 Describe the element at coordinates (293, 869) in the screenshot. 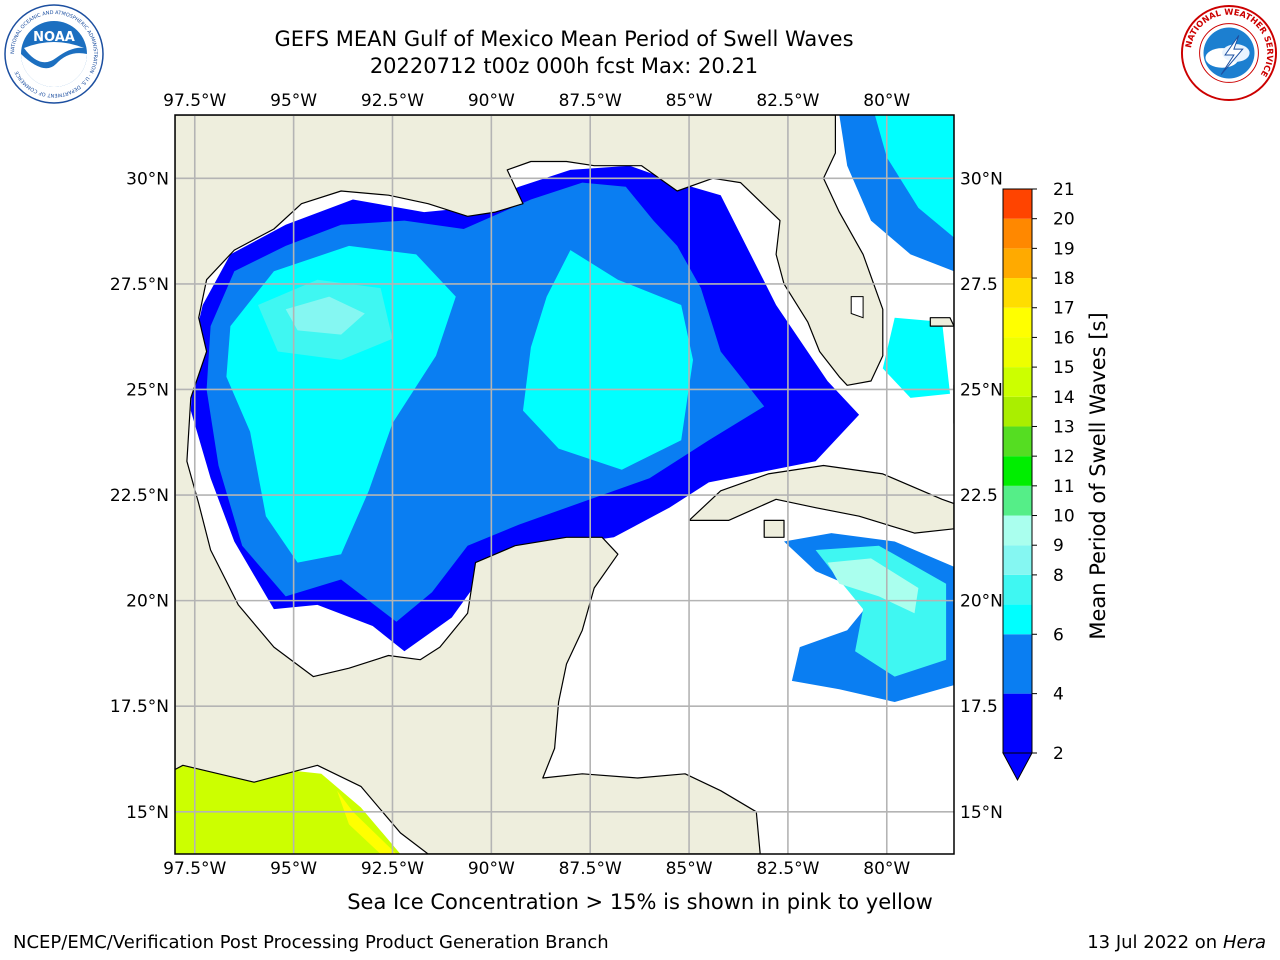

I see `tick-label-bottom: 95°W` at that location.